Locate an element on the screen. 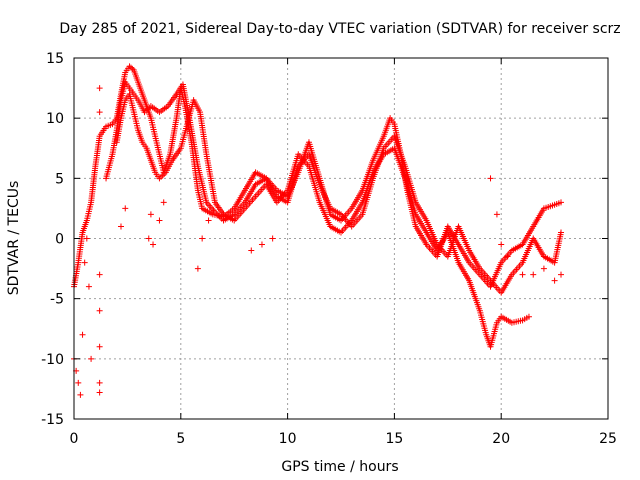 The image size is (640, 480). y-tick-label: -5 is located at coordinates (57, 300).